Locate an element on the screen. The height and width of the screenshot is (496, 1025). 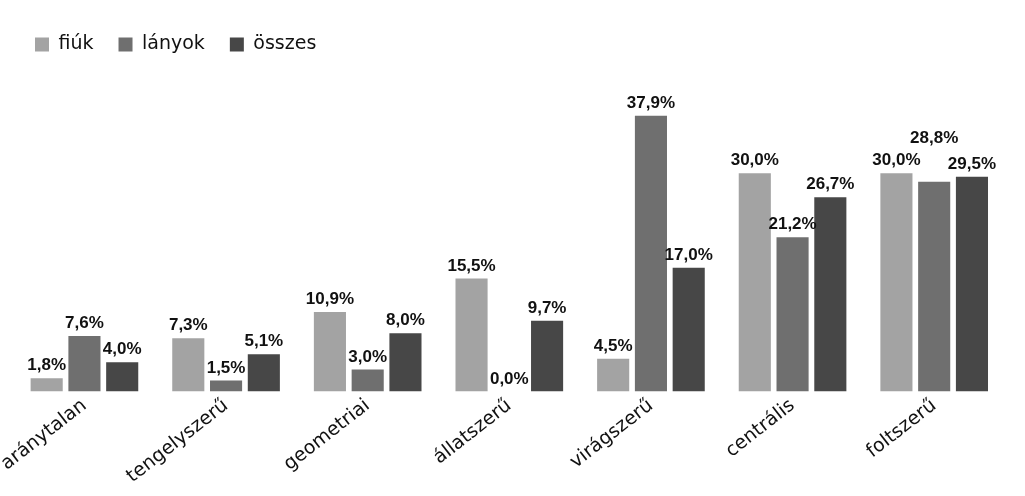
data-label: 26,7% is located at coordinates (830, 184).